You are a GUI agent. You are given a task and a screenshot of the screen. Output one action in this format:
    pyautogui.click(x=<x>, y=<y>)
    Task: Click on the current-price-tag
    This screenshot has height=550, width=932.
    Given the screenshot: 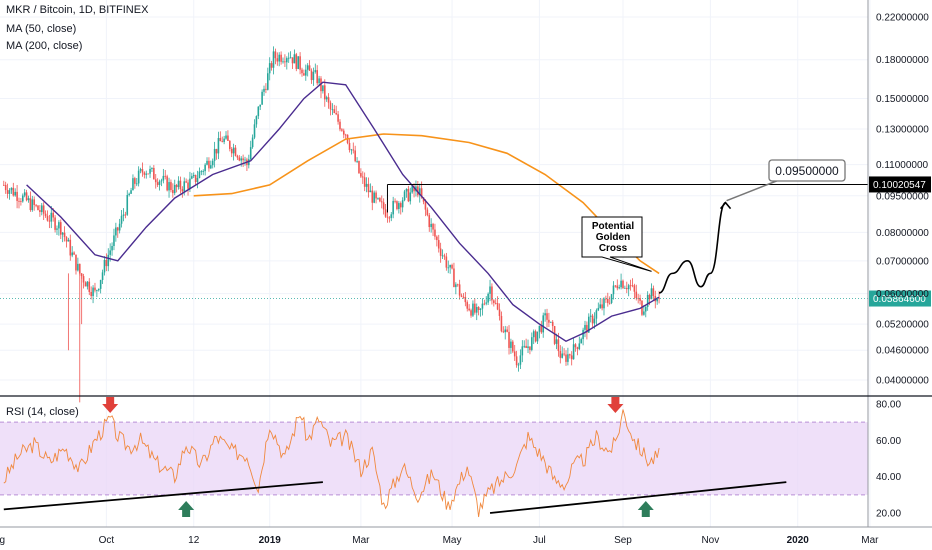 What is the action you would take?
    pyautogui.click(x=900, y=298)
    